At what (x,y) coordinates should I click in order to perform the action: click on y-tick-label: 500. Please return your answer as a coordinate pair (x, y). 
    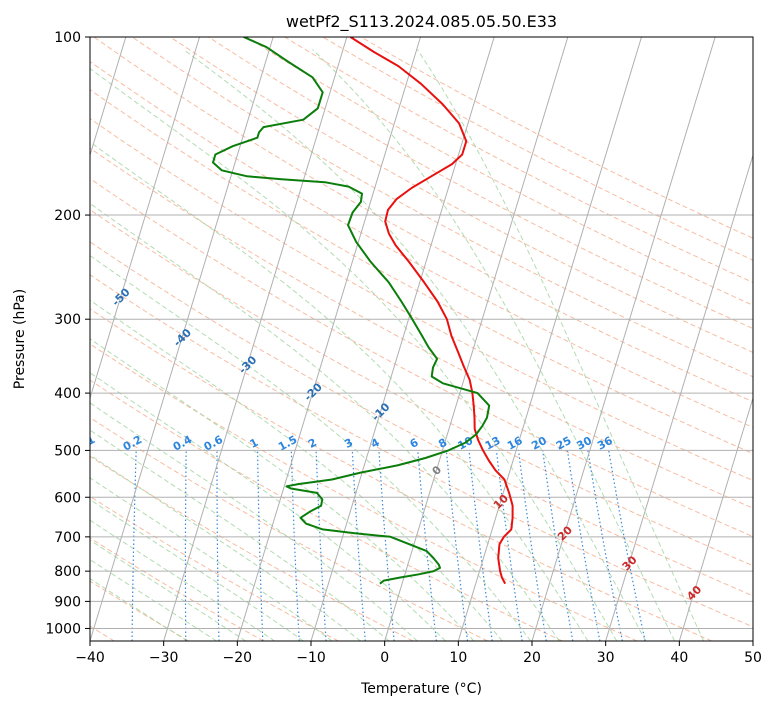
    Looking at the image, I should click on (67, 451).